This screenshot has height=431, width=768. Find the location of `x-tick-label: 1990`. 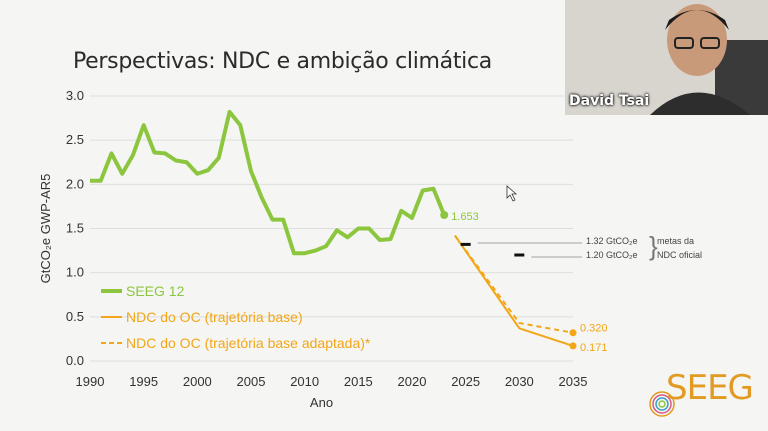

x-tick-label: 1990 is located at coordinates (90, 381).